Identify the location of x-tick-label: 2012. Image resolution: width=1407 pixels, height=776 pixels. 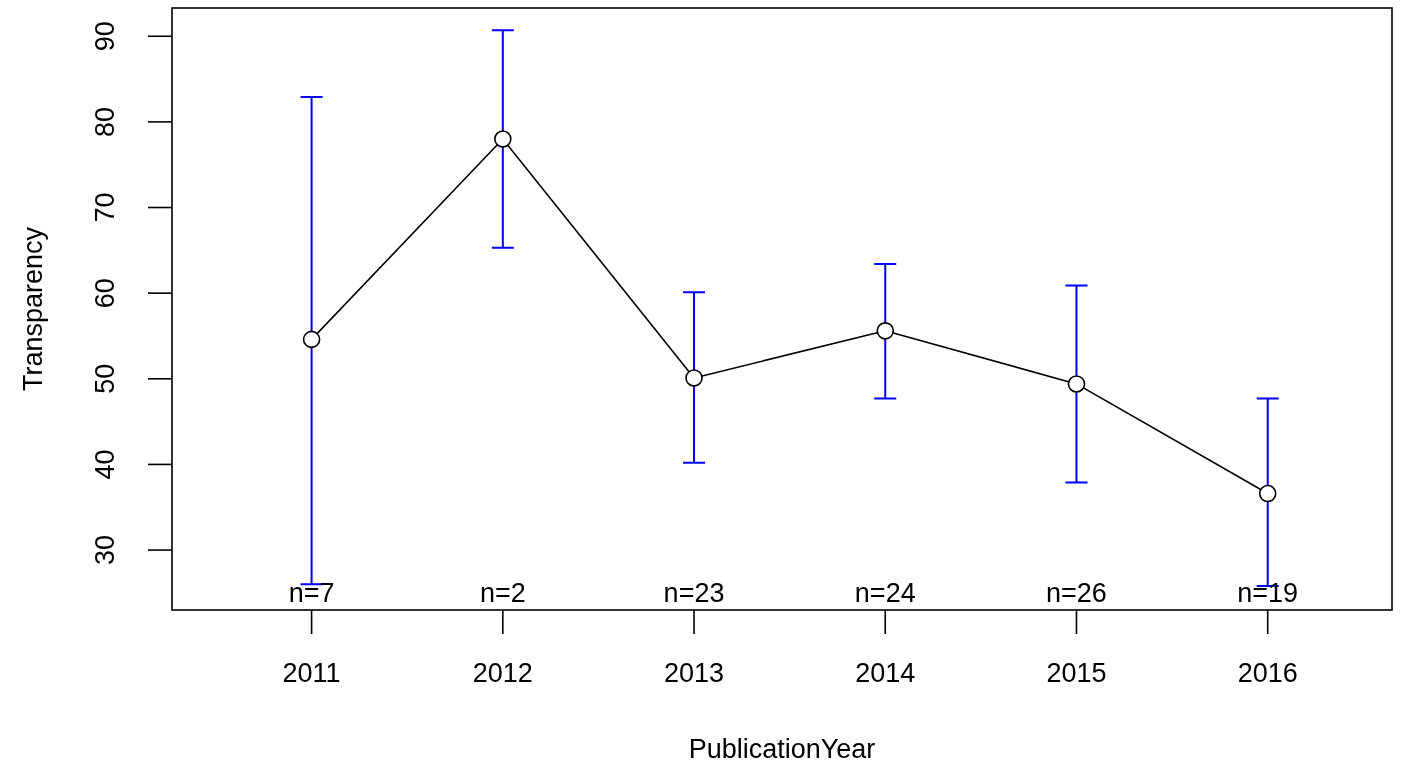
(502, 673).